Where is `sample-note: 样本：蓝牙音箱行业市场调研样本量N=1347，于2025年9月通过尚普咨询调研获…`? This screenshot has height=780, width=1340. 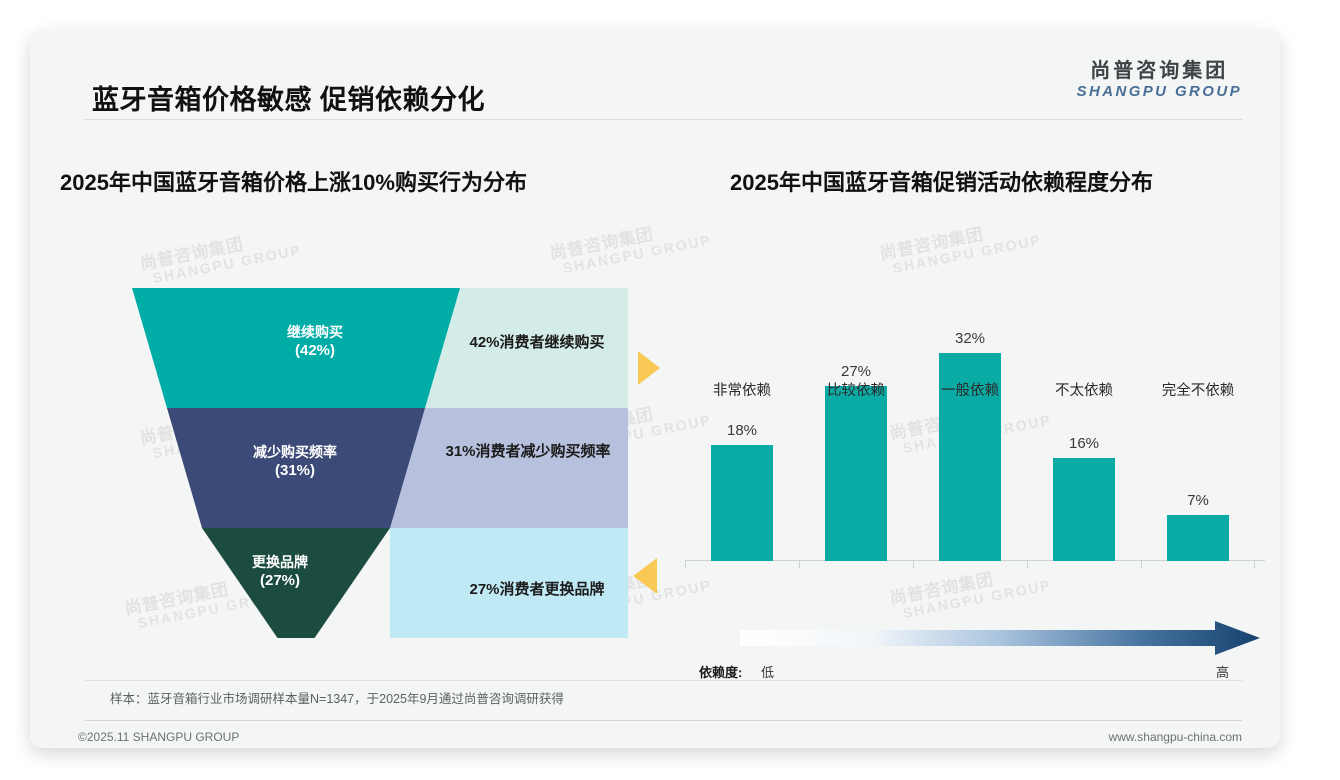 sample-note: 样本：蓝牙音箱行业市场调研样本量N=1347，于2025年9月通过尚普咨询调研获… is located at coordinates (337, 699).